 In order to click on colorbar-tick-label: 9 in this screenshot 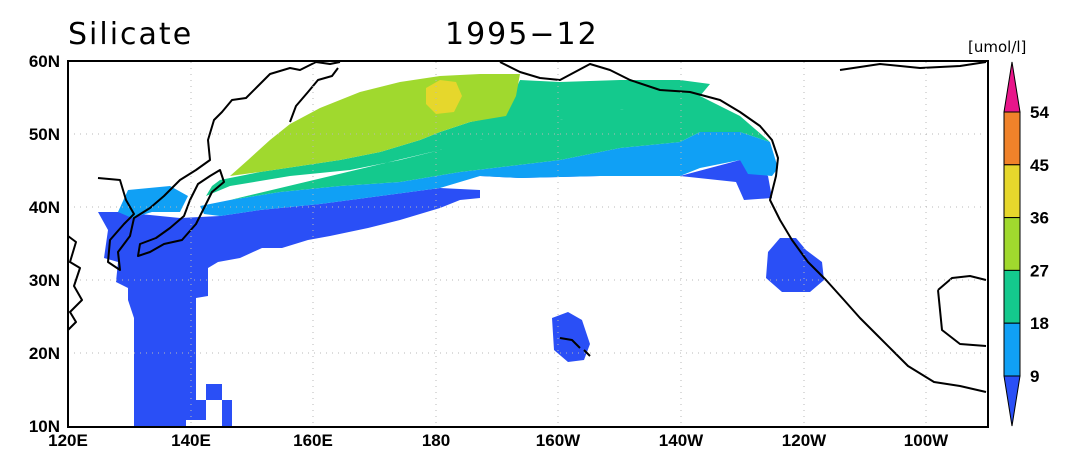, I will do `click(1034, 376)`.